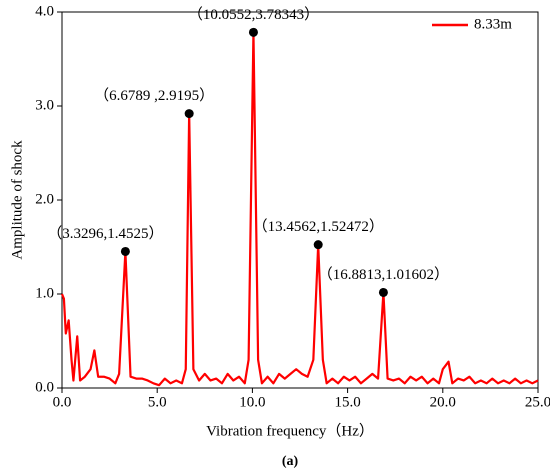 This screenshot has width=550, height=475. What do you see at coordinates (62, 402) in the screenshot?
I see `x-tick-label: 0.0` at bounding box center [62, 402].